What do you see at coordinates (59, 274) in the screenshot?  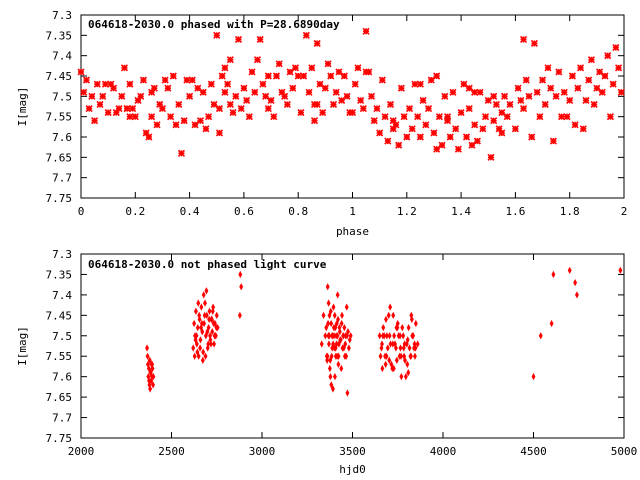 I see `unphased-y-tick-label: 7.35` at bounding box center [59, 274].